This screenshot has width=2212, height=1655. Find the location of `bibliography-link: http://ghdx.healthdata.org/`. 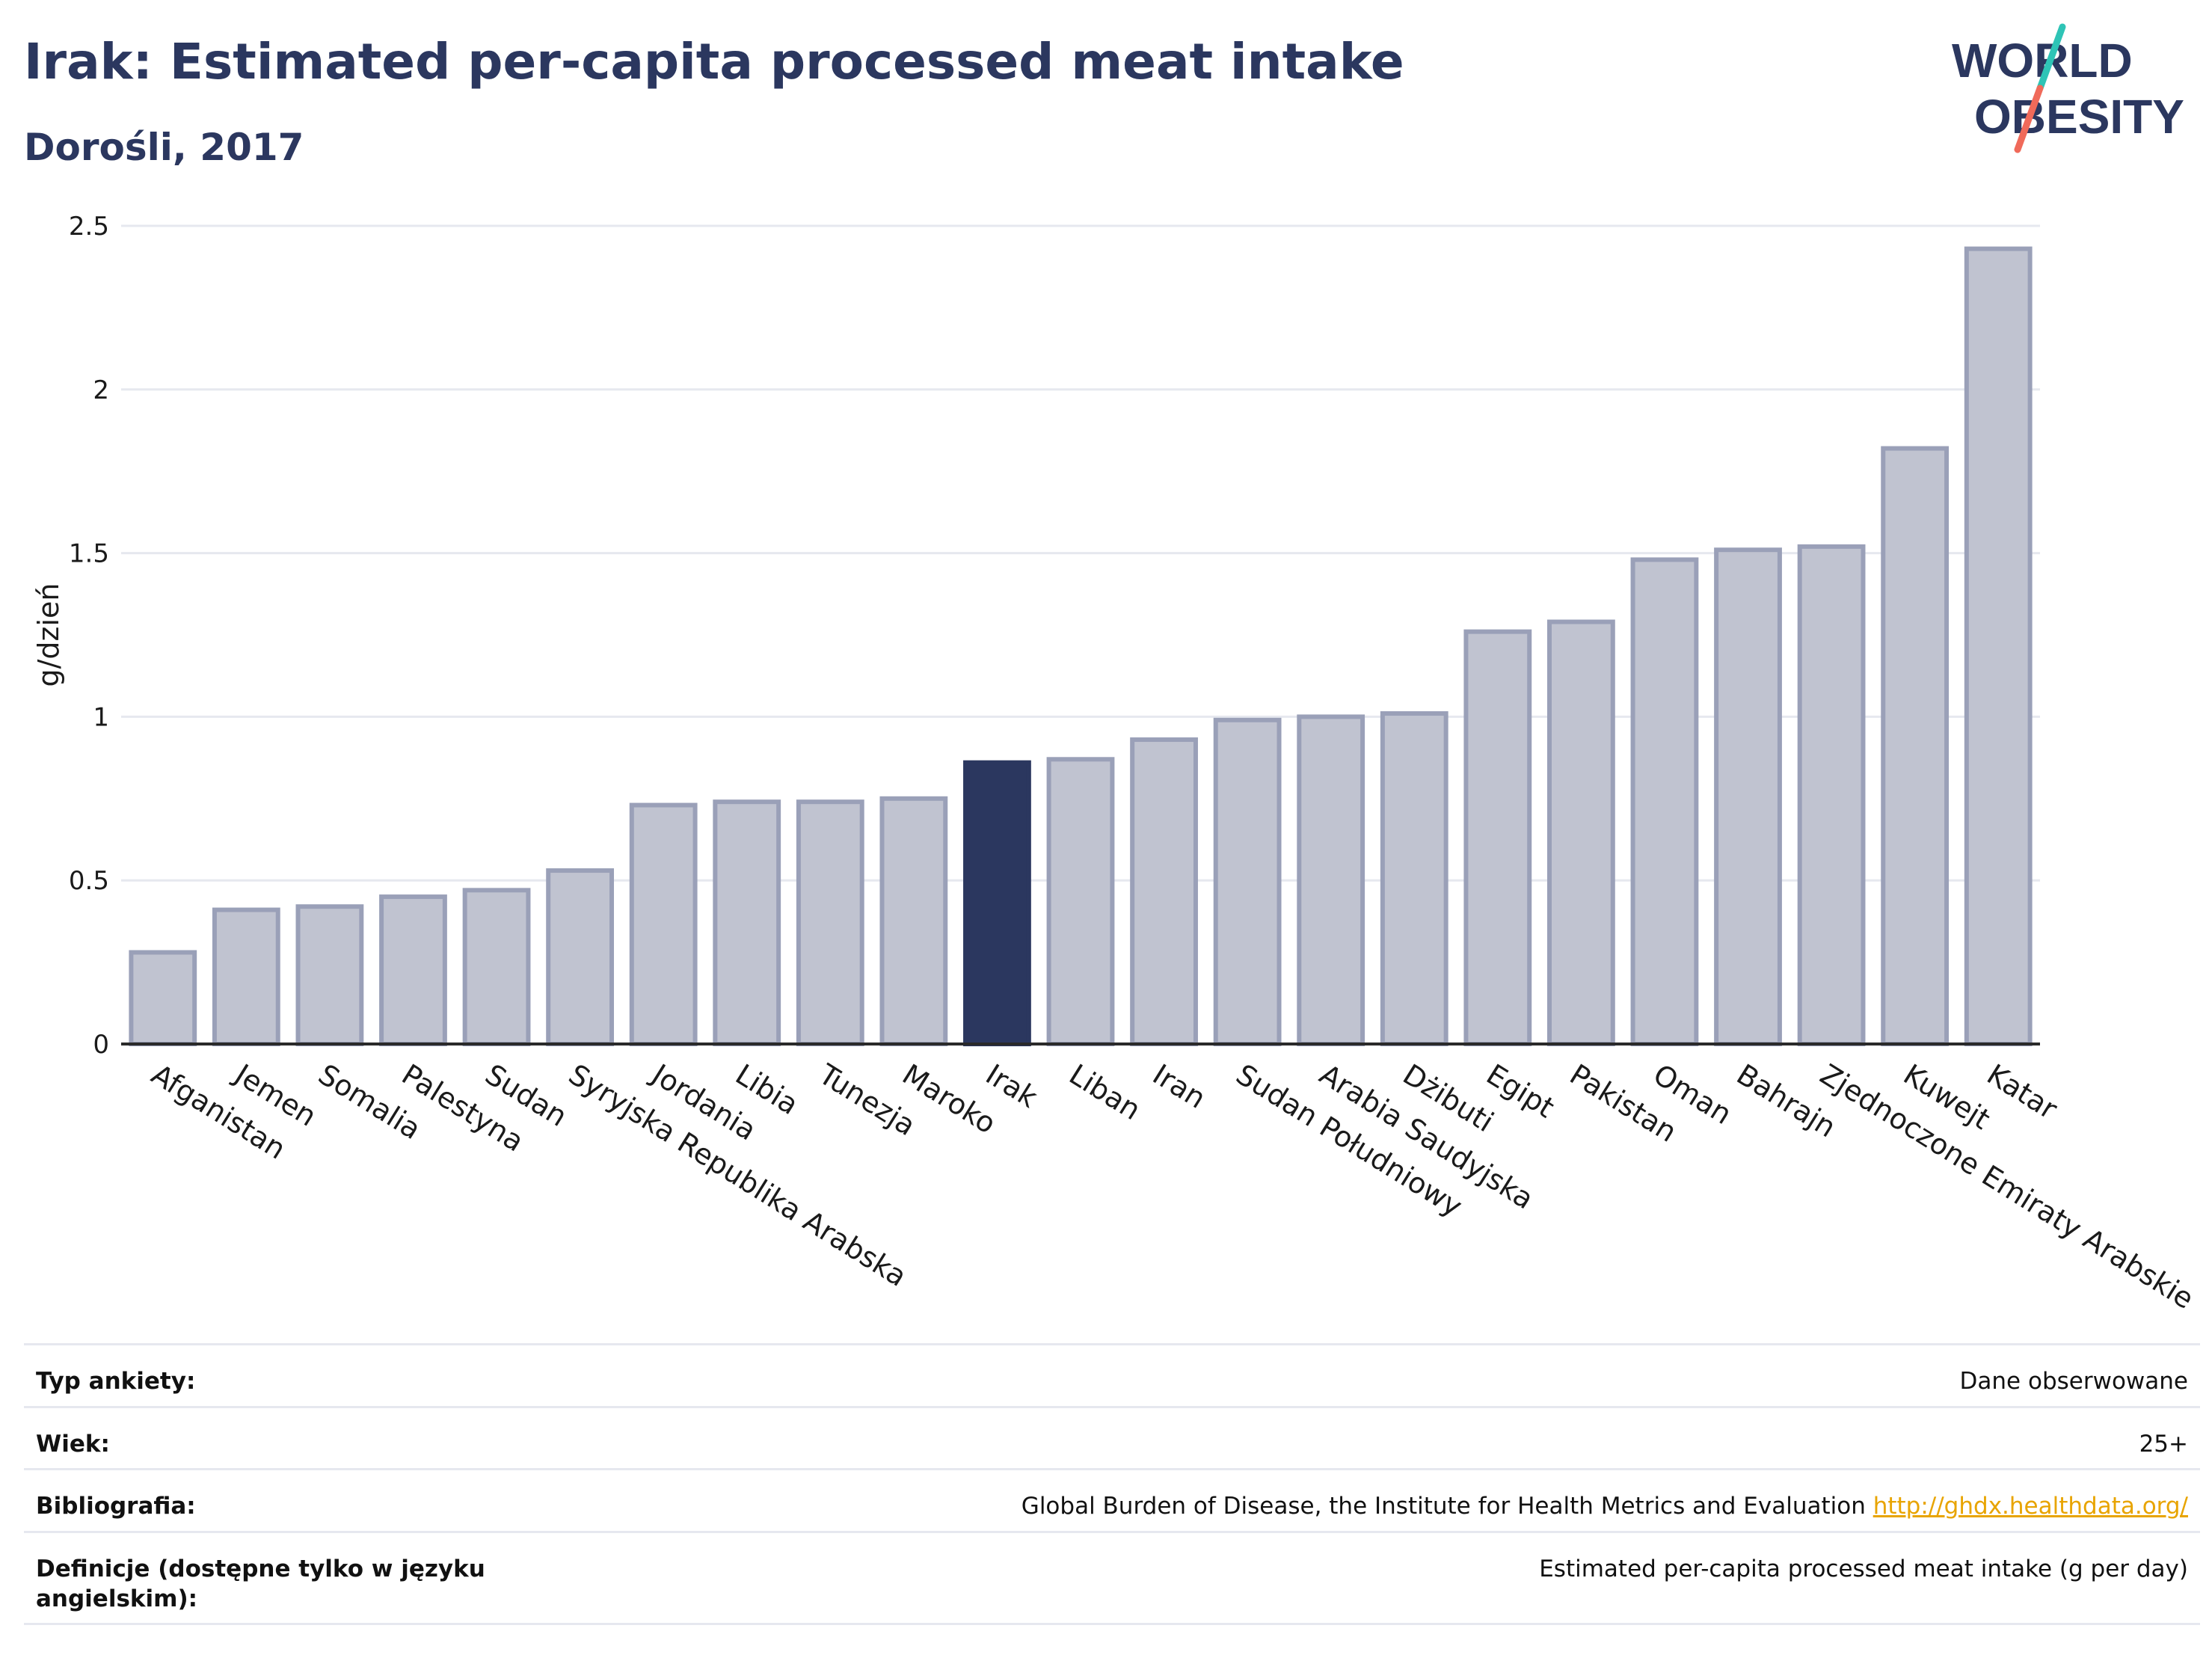

bibliography-link: http://ghdx.healthdata.org/ is located at coordinates (2030, 1506).